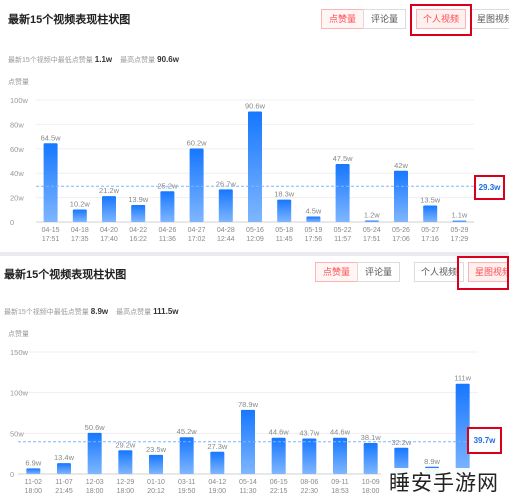 The height and width of the screenshot is (500, 509). What do you see at coordinates (197, 143) in the screenshot?
I see `bar-value-label: 60.2w` at bounding box center [197, 143].